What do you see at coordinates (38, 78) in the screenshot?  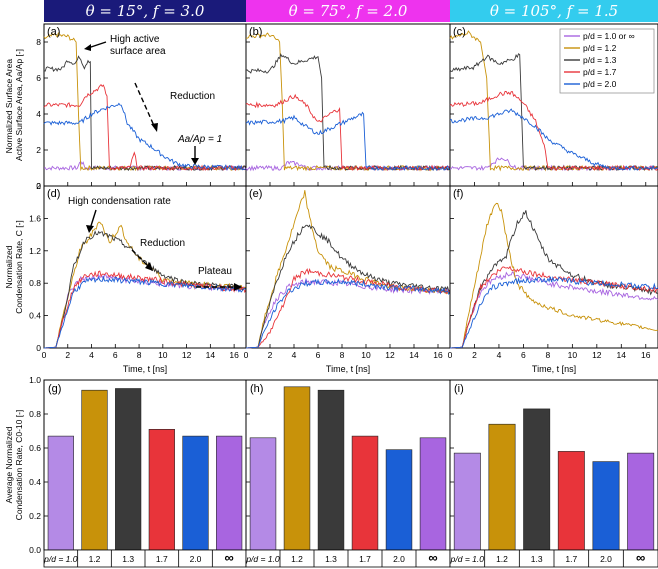 I see `y-tick-label: 6` at bounding box center [38, 78].